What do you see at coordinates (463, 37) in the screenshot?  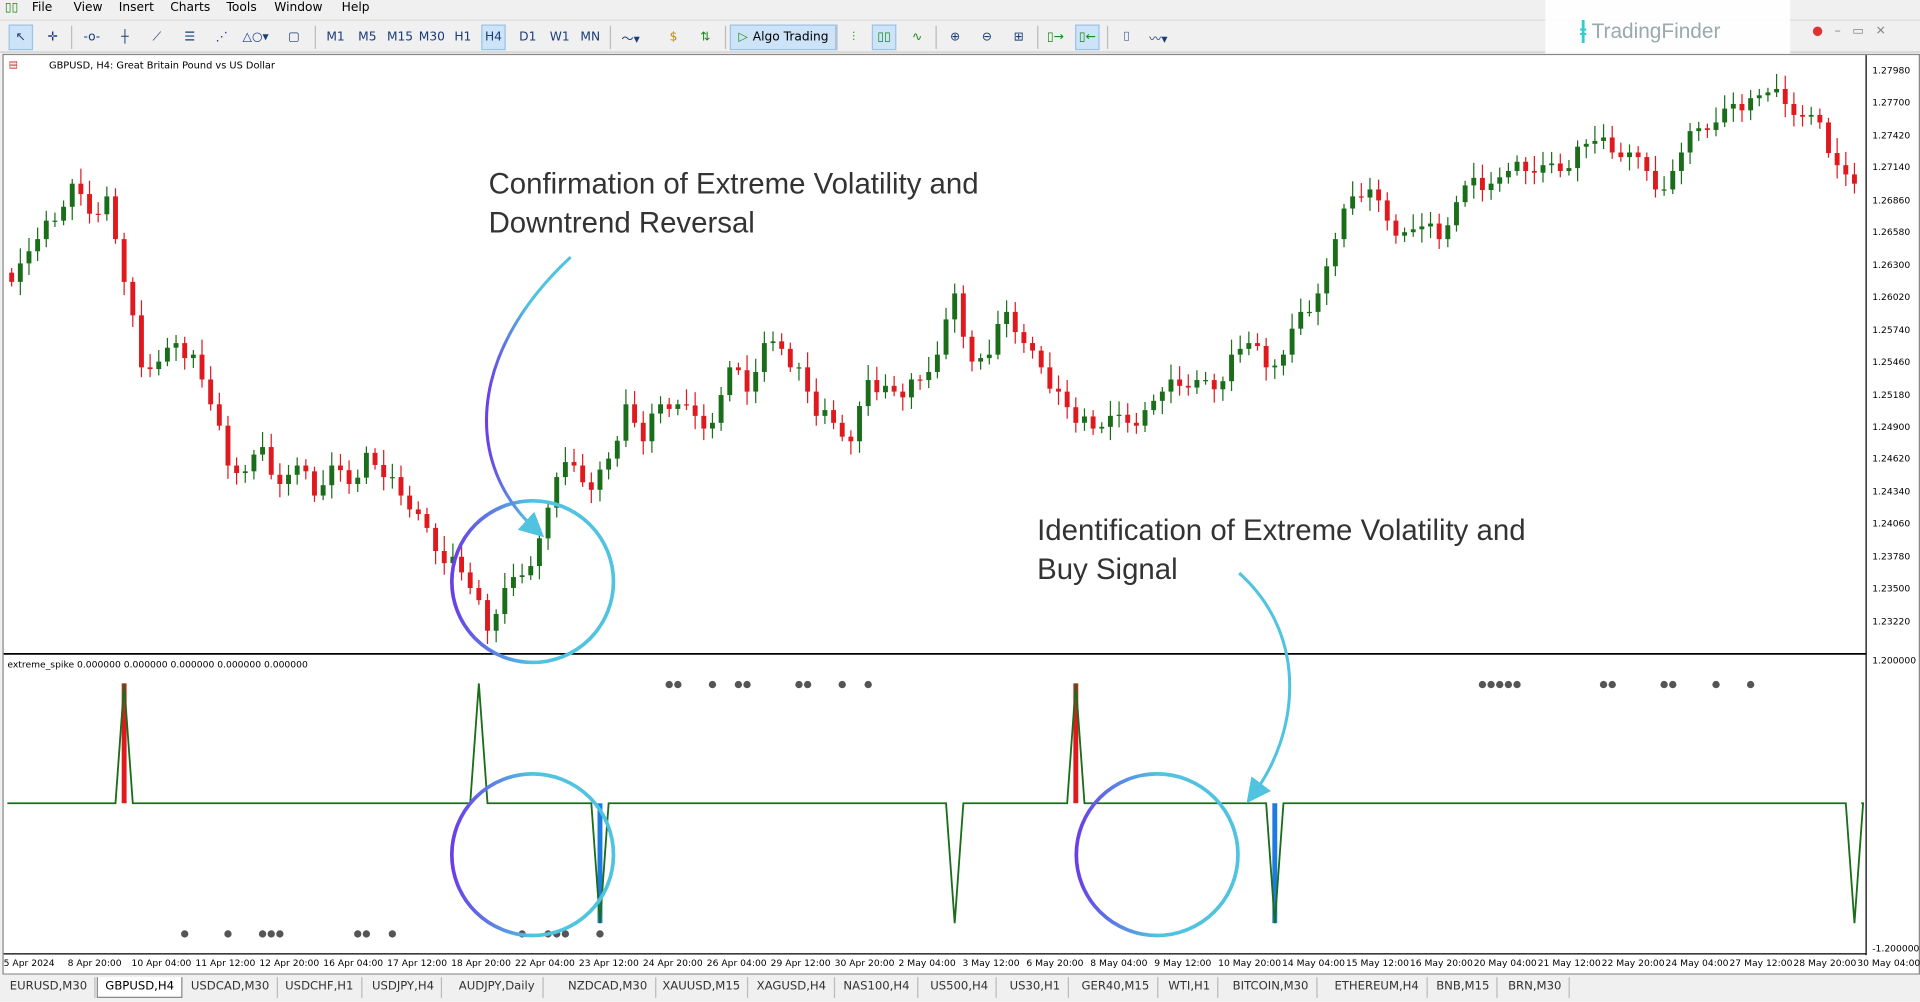 I see `tf-h1: H1` at bounding box center [463, 37].